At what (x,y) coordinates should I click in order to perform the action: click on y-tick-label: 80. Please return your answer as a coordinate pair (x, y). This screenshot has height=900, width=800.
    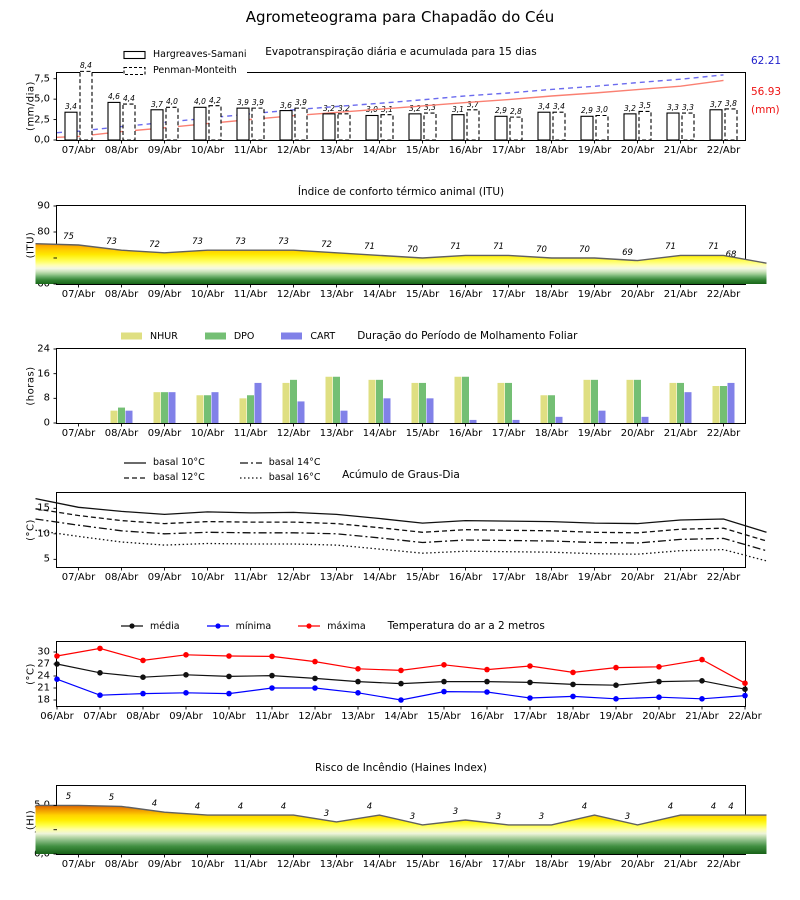
    Looking at the image, I should click on (43, 232).